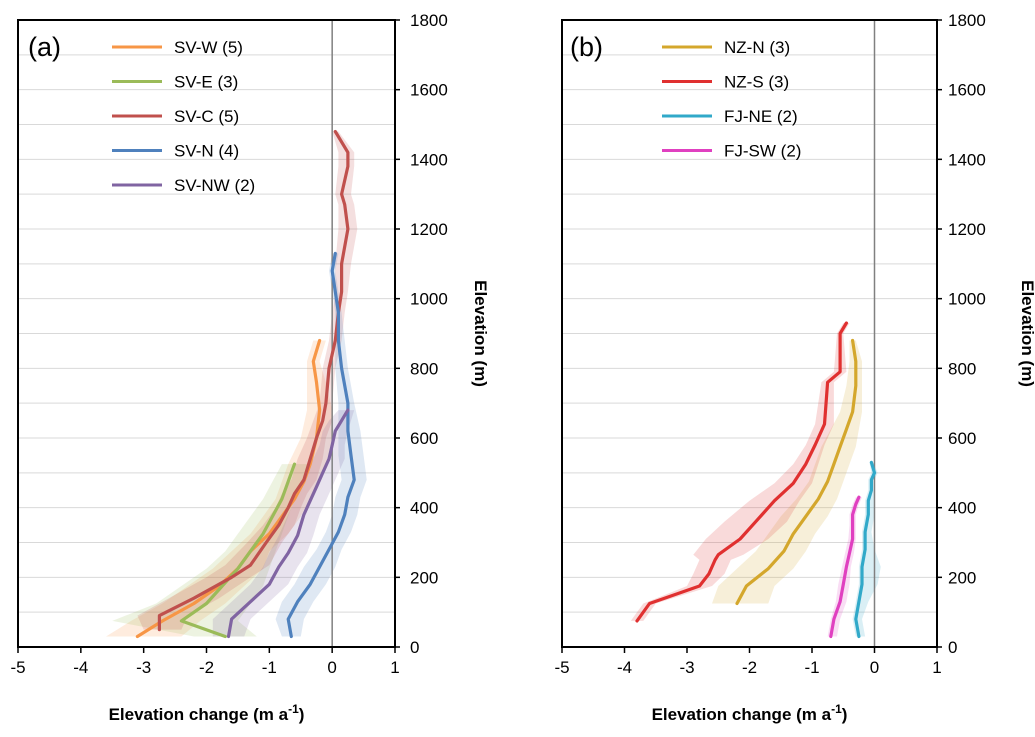  I want to click on legend-label: FJ-NE (2), so click(761, 116).